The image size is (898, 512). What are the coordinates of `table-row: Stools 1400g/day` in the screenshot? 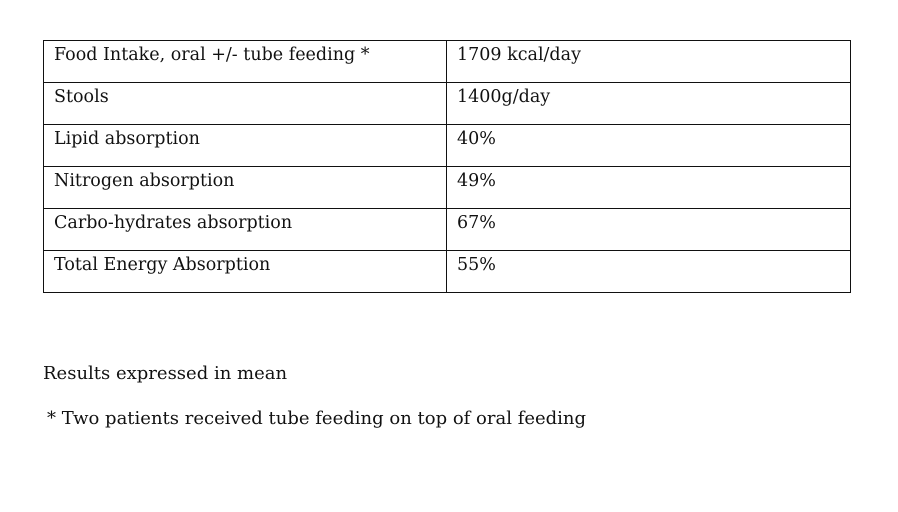 It's located at (447, 103).